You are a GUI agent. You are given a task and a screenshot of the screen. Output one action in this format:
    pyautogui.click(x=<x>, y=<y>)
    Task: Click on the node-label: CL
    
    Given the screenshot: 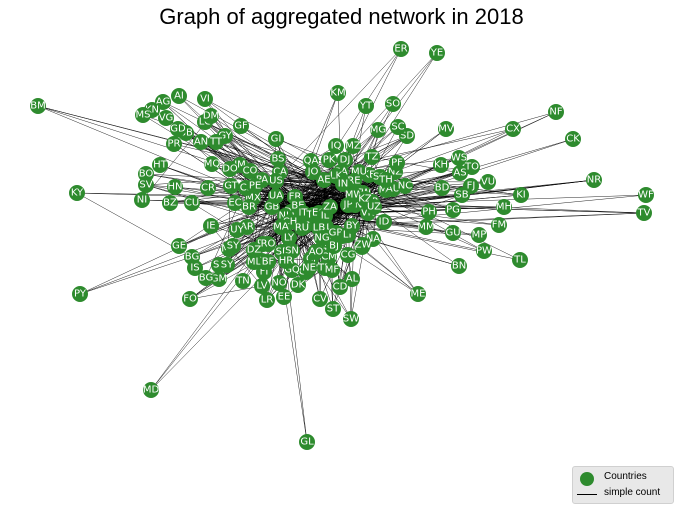 What is the action you would take?
    pyautogui.click(x=246, y=188)
    